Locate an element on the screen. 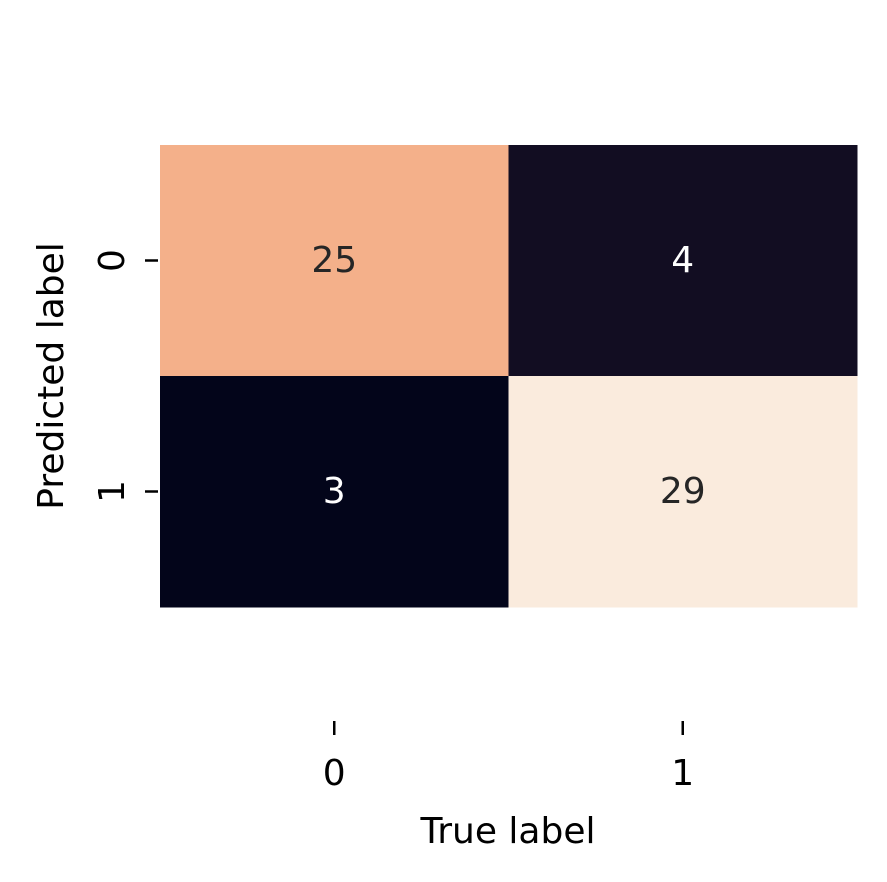  cell-value-0-1: 4 is located at coordinates (682, 260).